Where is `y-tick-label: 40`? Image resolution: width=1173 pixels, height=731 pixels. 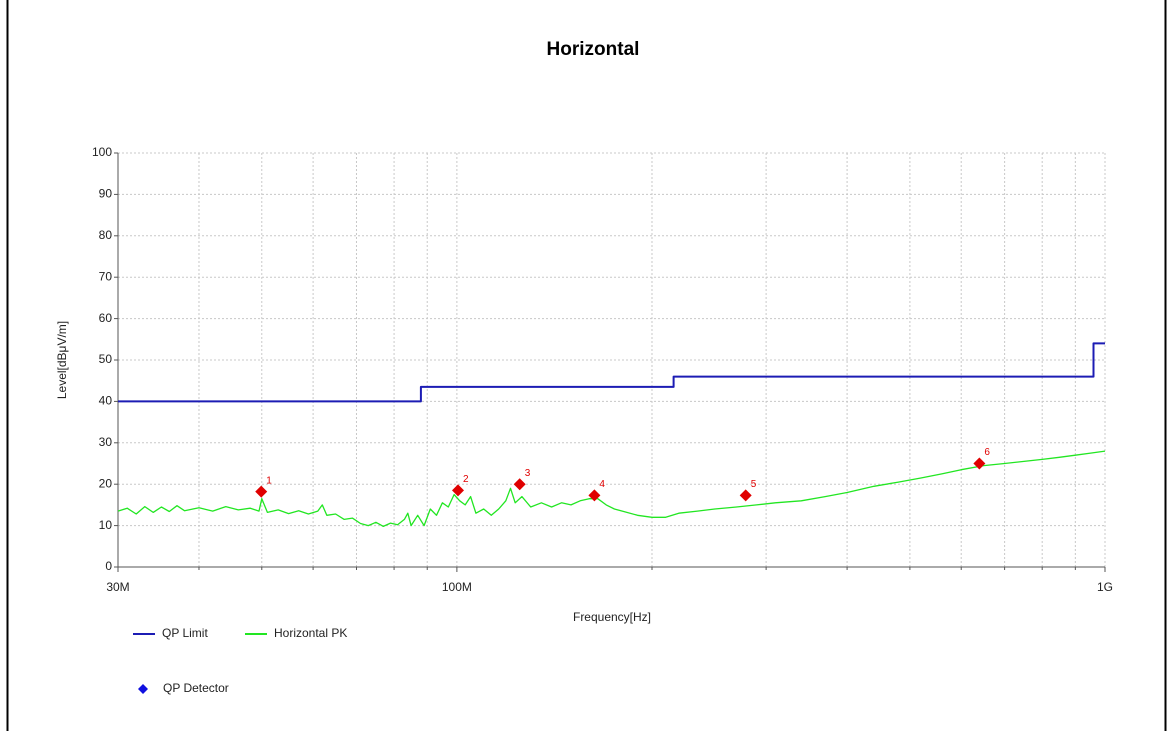 y-tick-label: 40 is located at coordinates (106, 401).